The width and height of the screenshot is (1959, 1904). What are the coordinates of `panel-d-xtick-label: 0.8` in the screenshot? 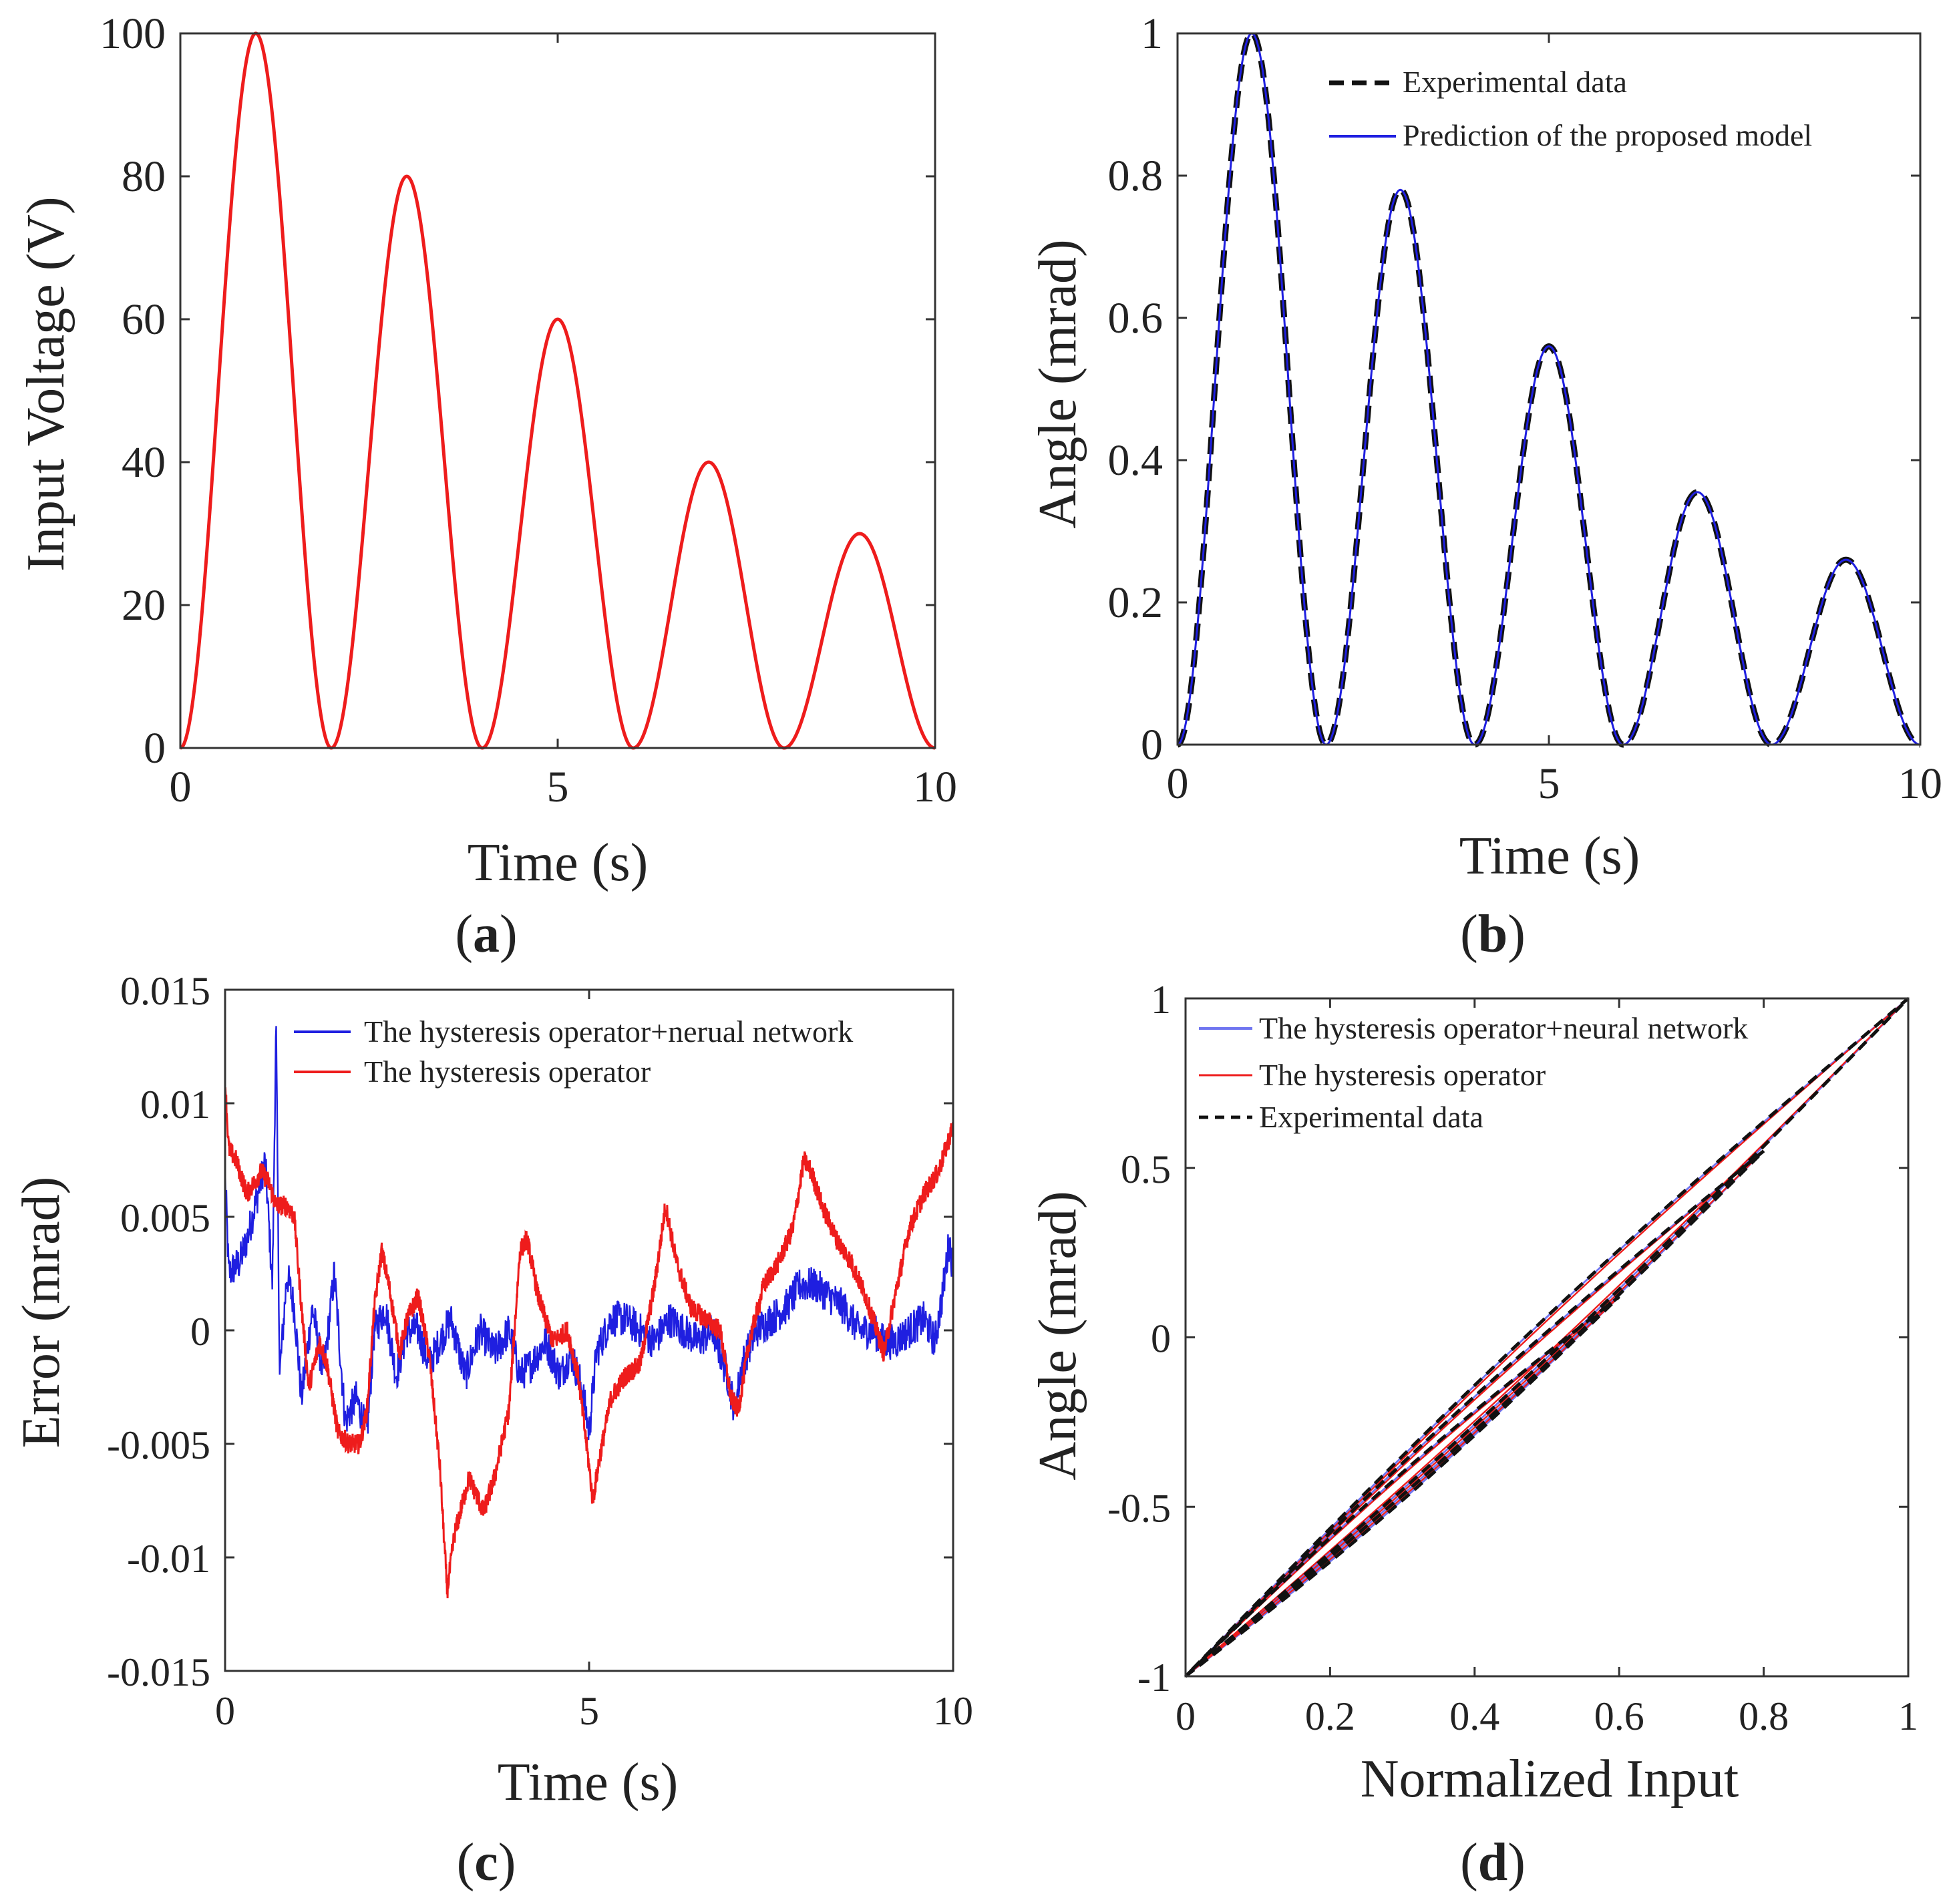 It's located at (1764, 1716).